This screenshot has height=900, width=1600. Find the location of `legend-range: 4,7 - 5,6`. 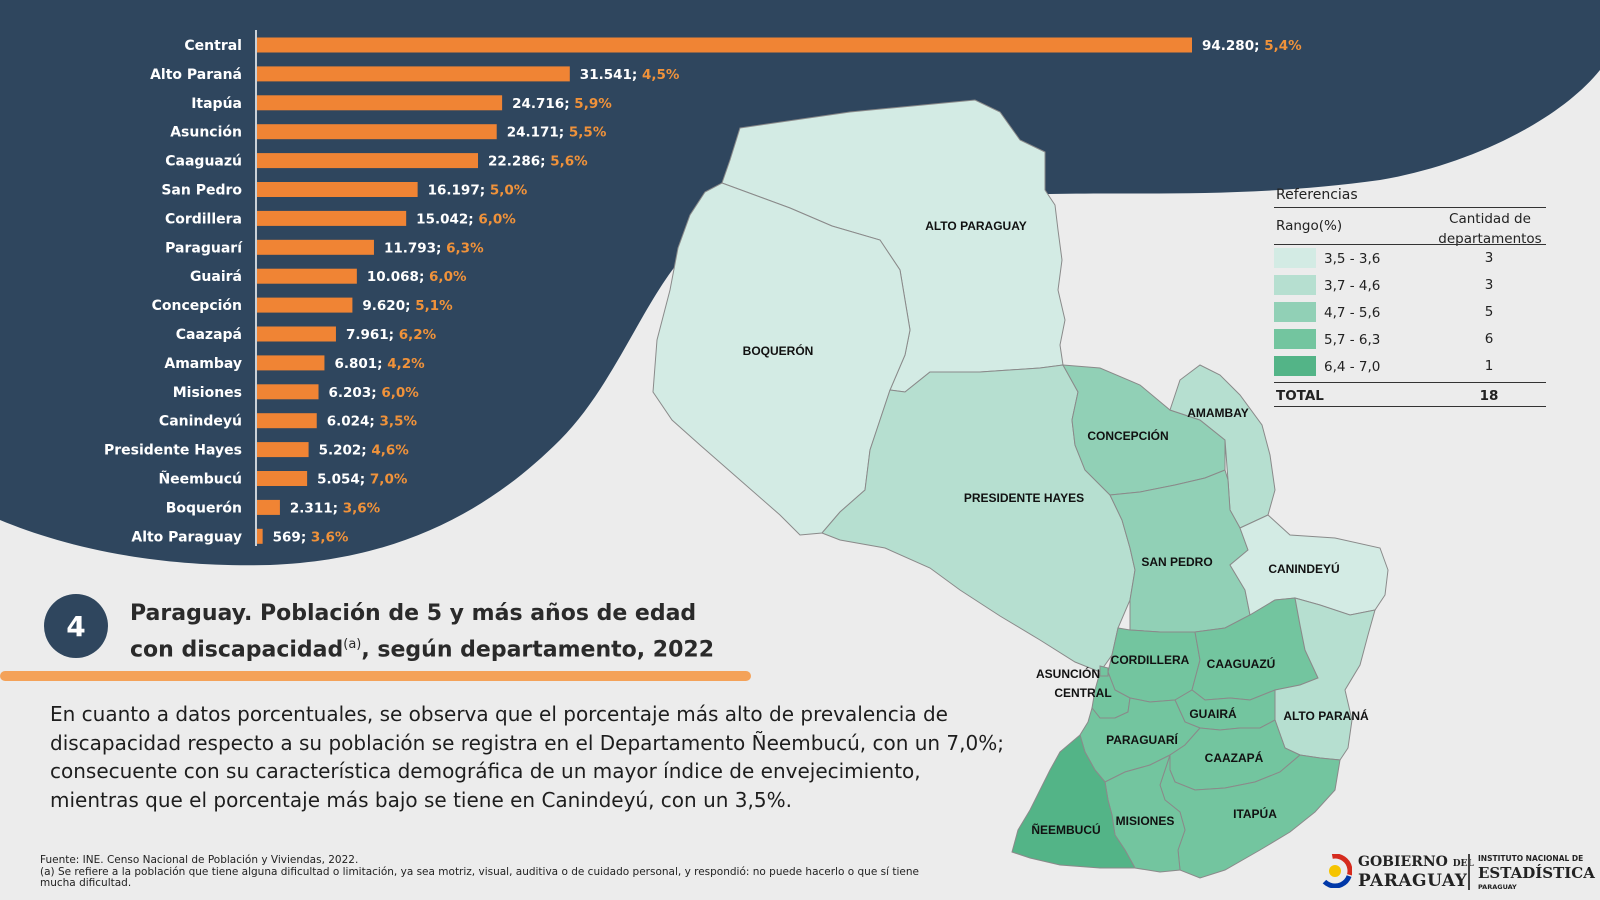

legend-range: 4,7 - 5,6 is located at coordinates (1352, 313).